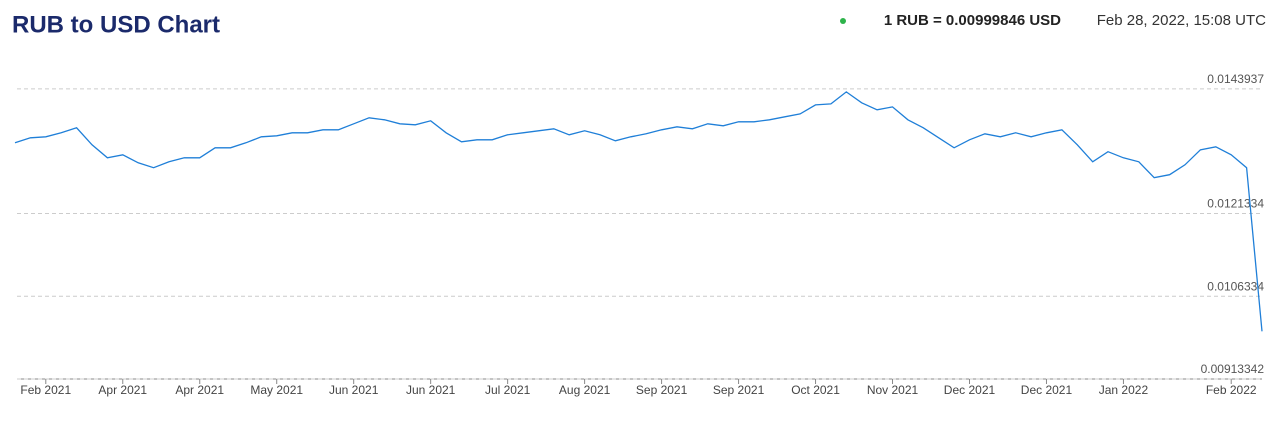 The height and width of the screenshot is (423, 1280). I want to click on x-tick-label: Aug 2021, so click(585, 390).